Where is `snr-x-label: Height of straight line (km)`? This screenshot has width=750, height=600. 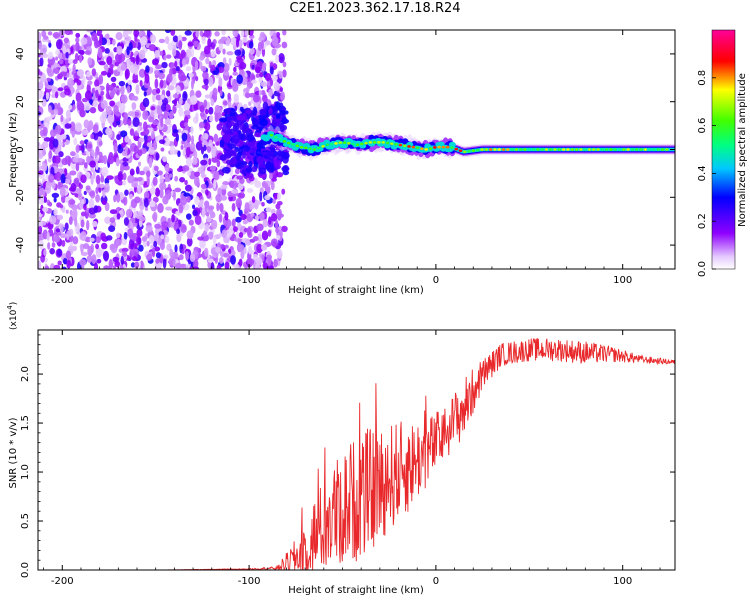
snr-x-label: Height of straight line (km) is located at coordinates (356, 590).